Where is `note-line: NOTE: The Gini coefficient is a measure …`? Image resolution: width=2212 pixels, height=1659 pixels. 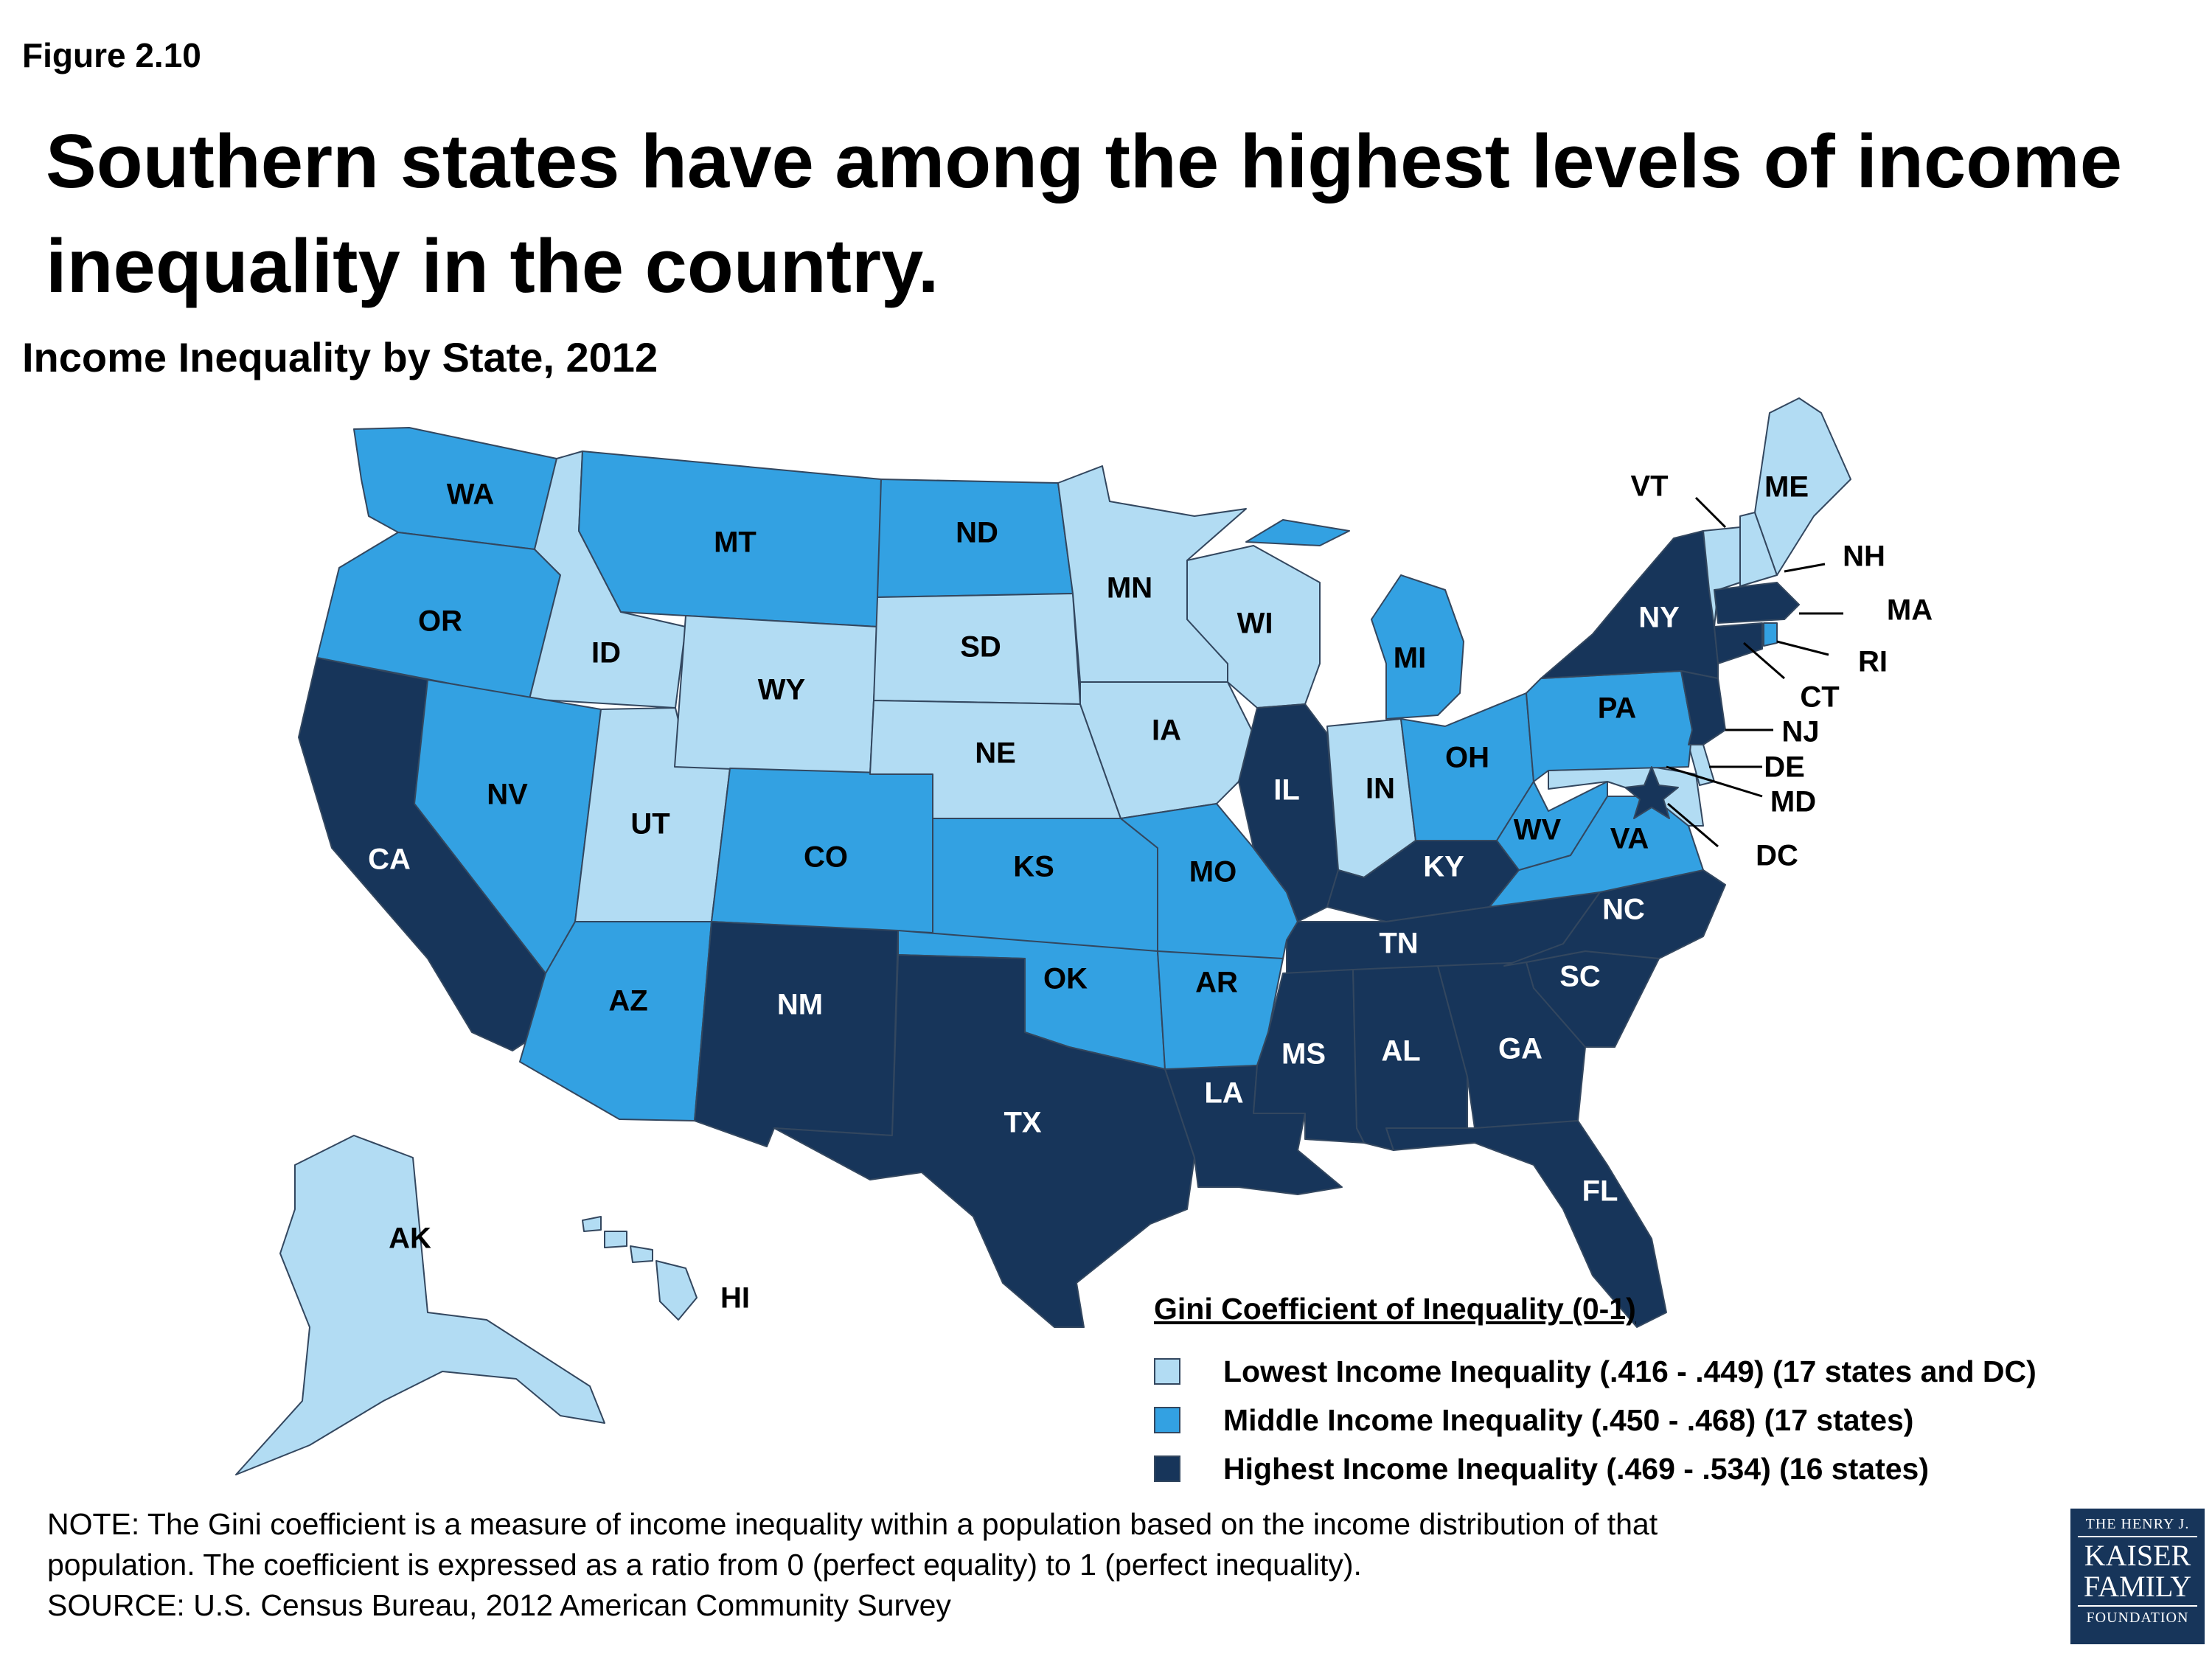
note-line: NOTE: The Gini coefficient is a measure … is located at coordinates (852, 1524).